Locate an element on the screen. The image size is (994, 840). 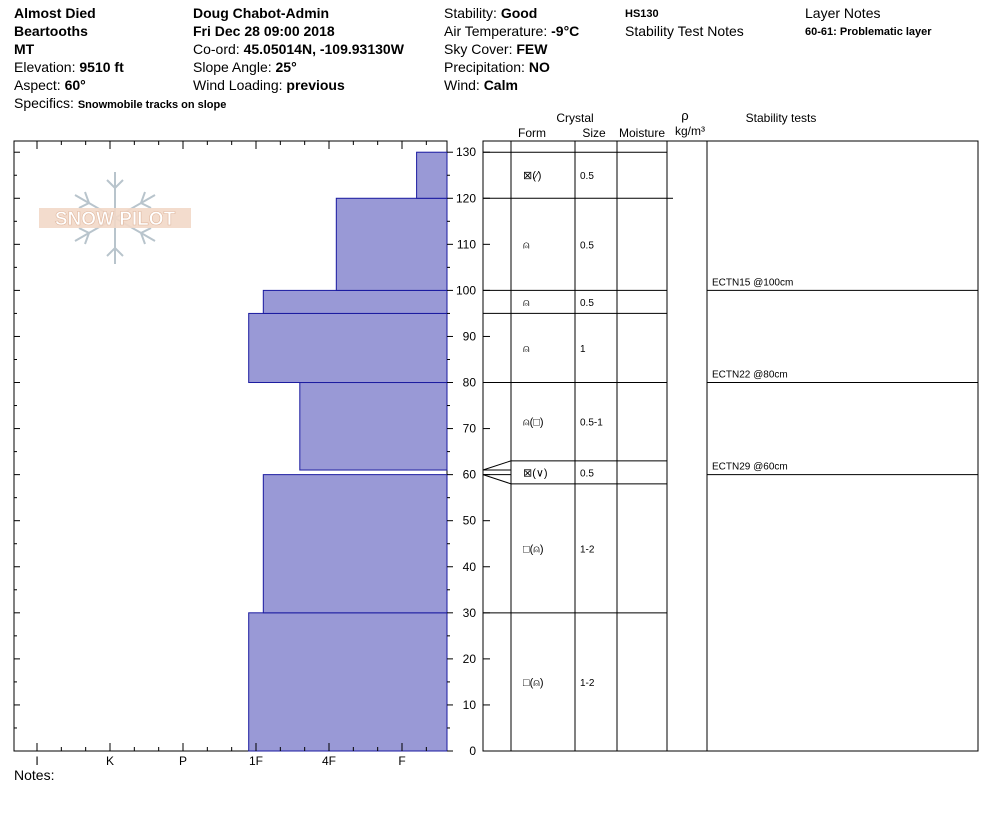
hardness-tick-label: 1F is located at coordinates (256, 761).